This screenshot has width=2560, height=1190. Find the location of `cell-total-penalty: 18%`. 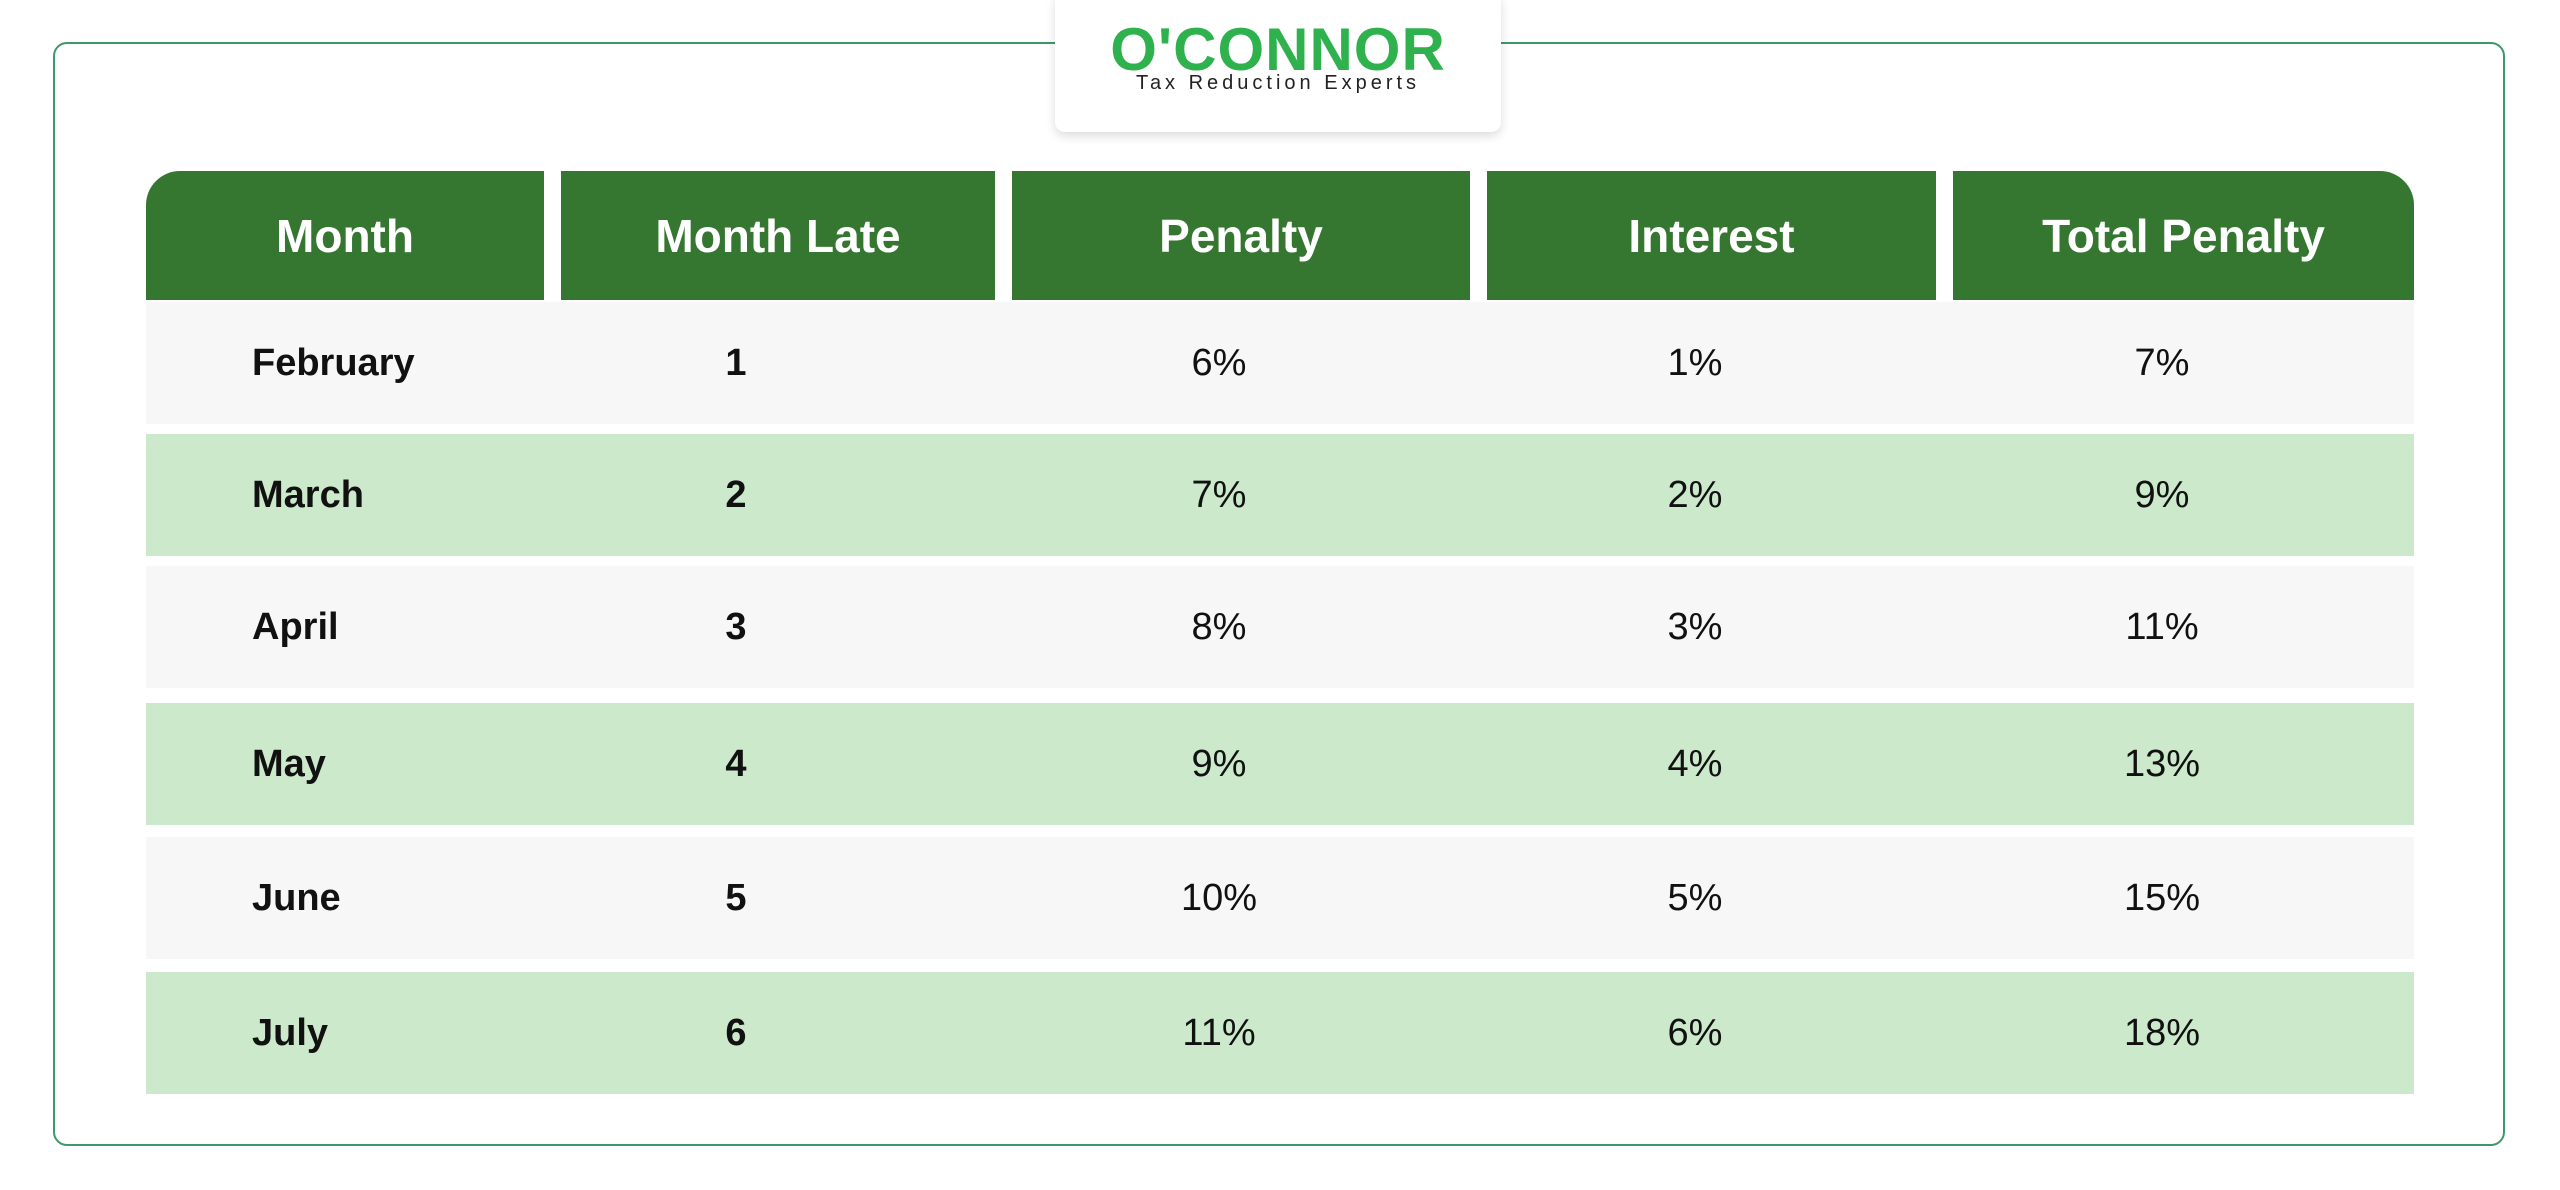

cell-total-penalty: 18% is located at coordinates (2162, 1032).